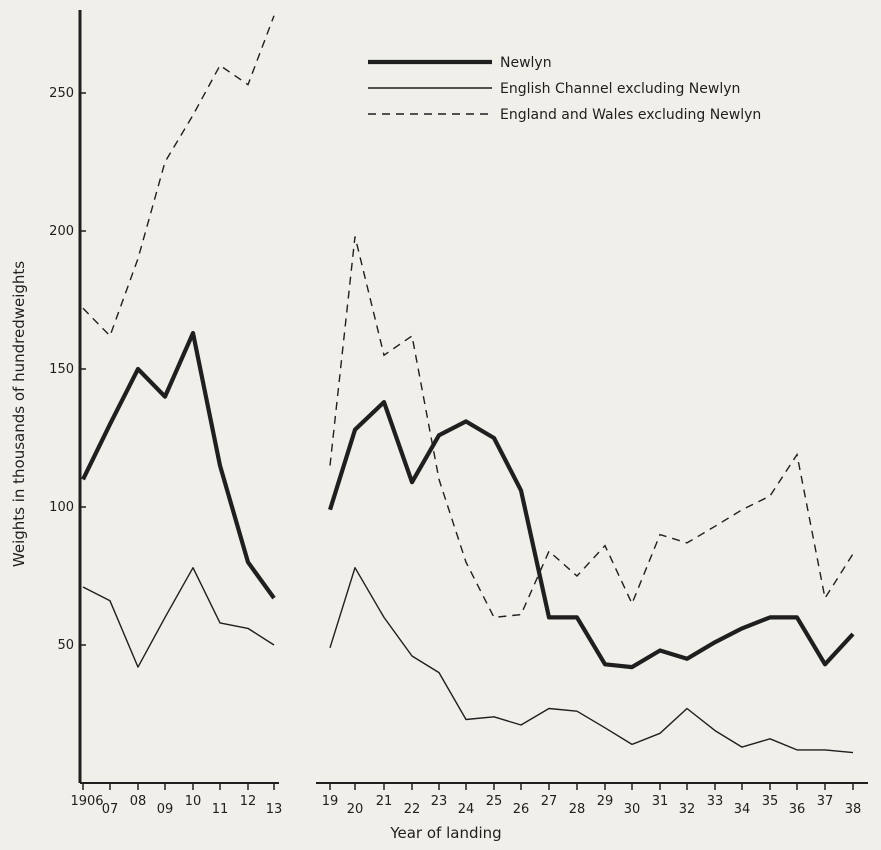 This screenshot has width=881, height=850. I want to click on x-tick-label: 30, so click(632, 809).